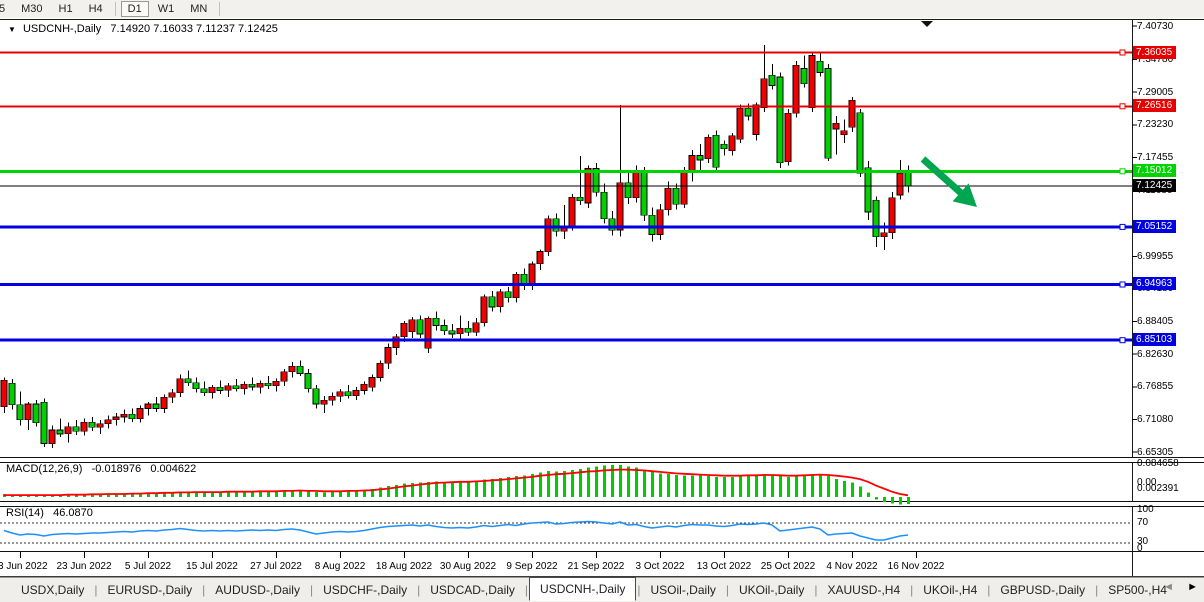 This screenshot has width=1204, height=602. I want to click on chart-tab-ukoil-daily: UKOil-,Daily, so click(771, 590).